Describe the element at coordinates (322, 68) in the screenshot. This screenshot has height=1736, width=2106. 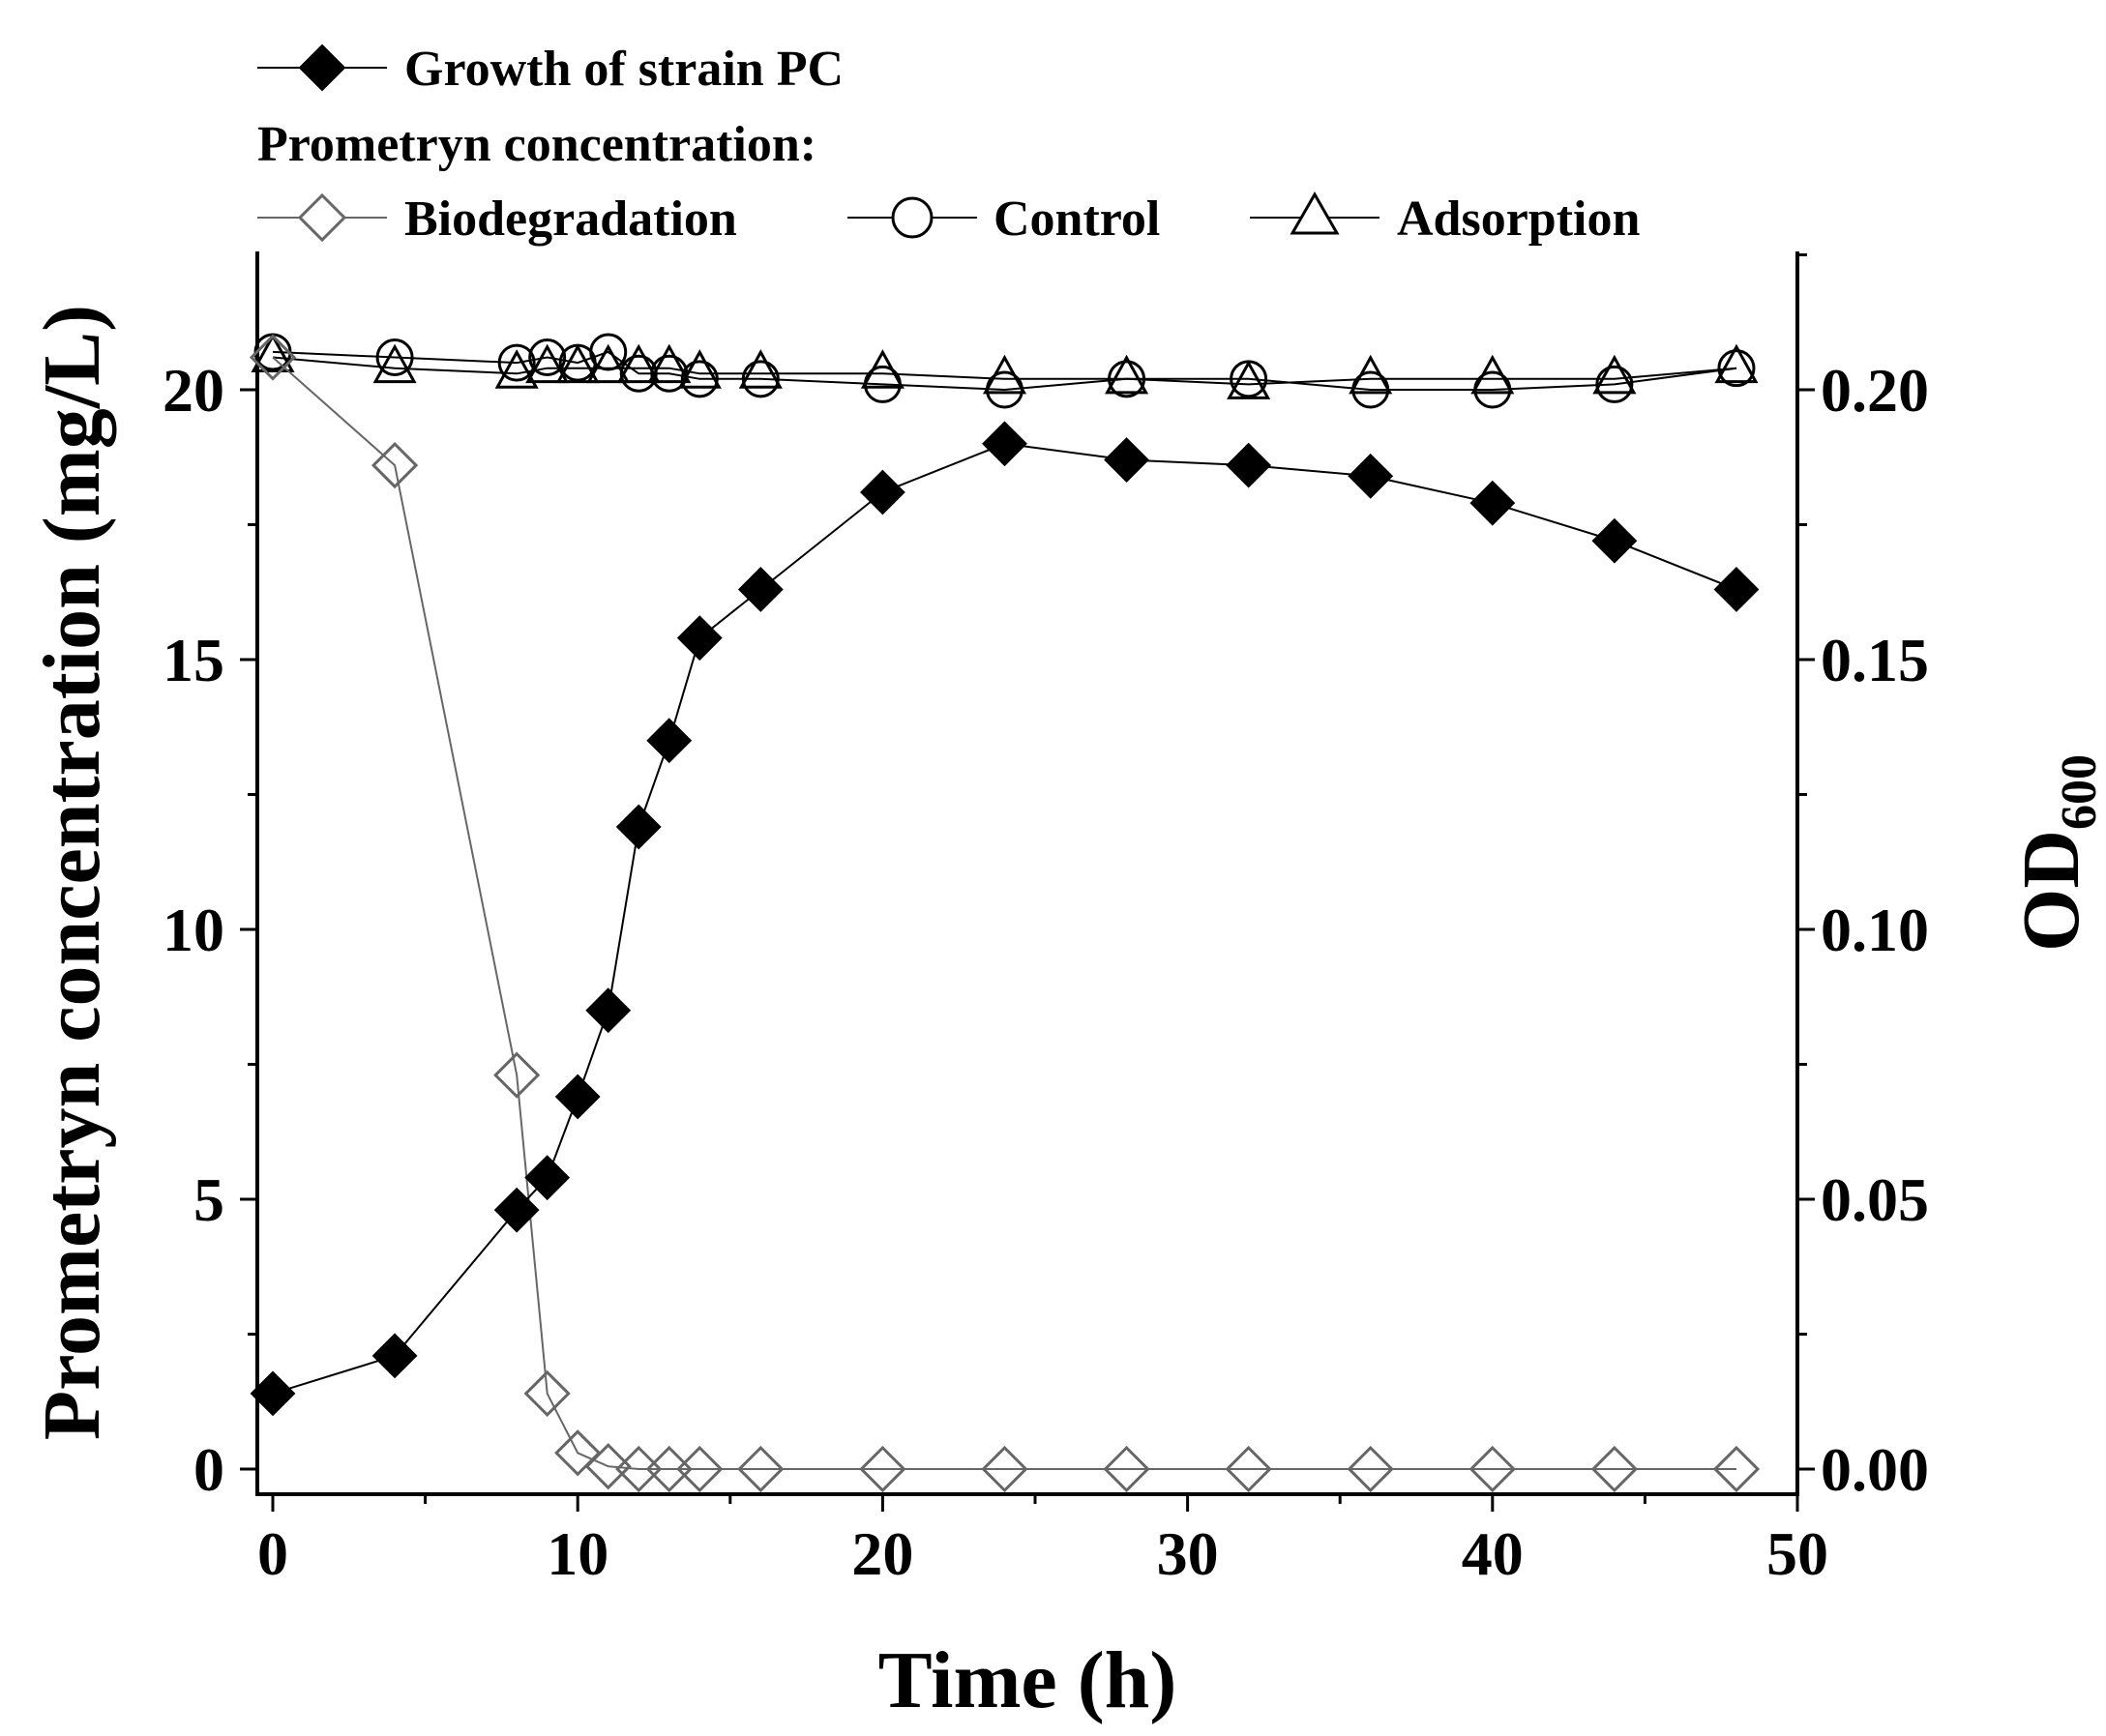
I see `legend-growth-marker` at that location.